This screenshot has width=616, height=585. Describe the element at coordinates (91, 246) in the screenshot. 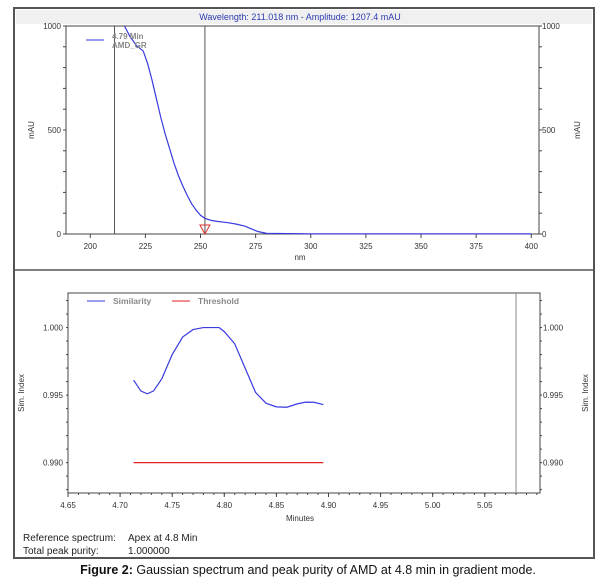

I see `x-tick-label: 200` at that location.